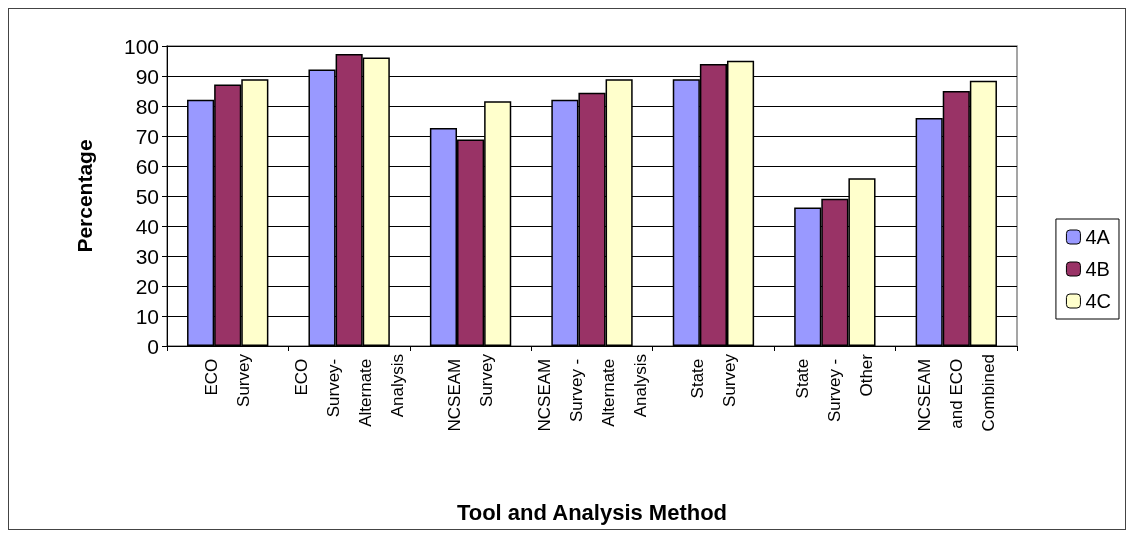  What do you see at coordinates (713, 380) in the screenshot?
I see `x-tick-label: State Survey` at bounding box center [713, 380].